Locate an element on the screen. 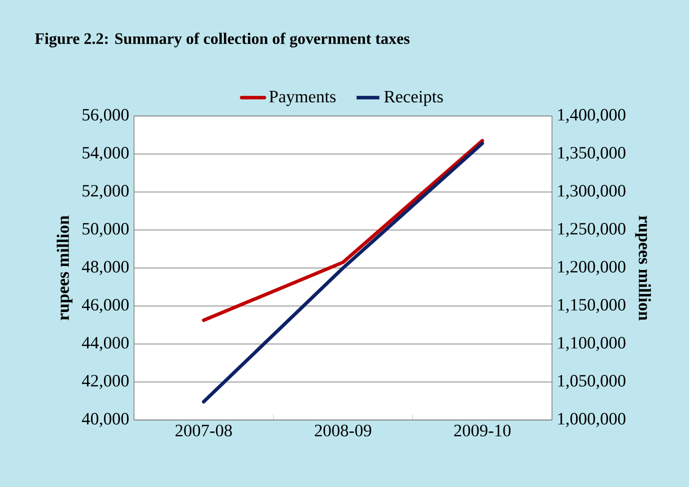 The width and height of the screenshot is (689, 487). y2-tick-label: 1,250,000 is located at coordinates (592, 230).